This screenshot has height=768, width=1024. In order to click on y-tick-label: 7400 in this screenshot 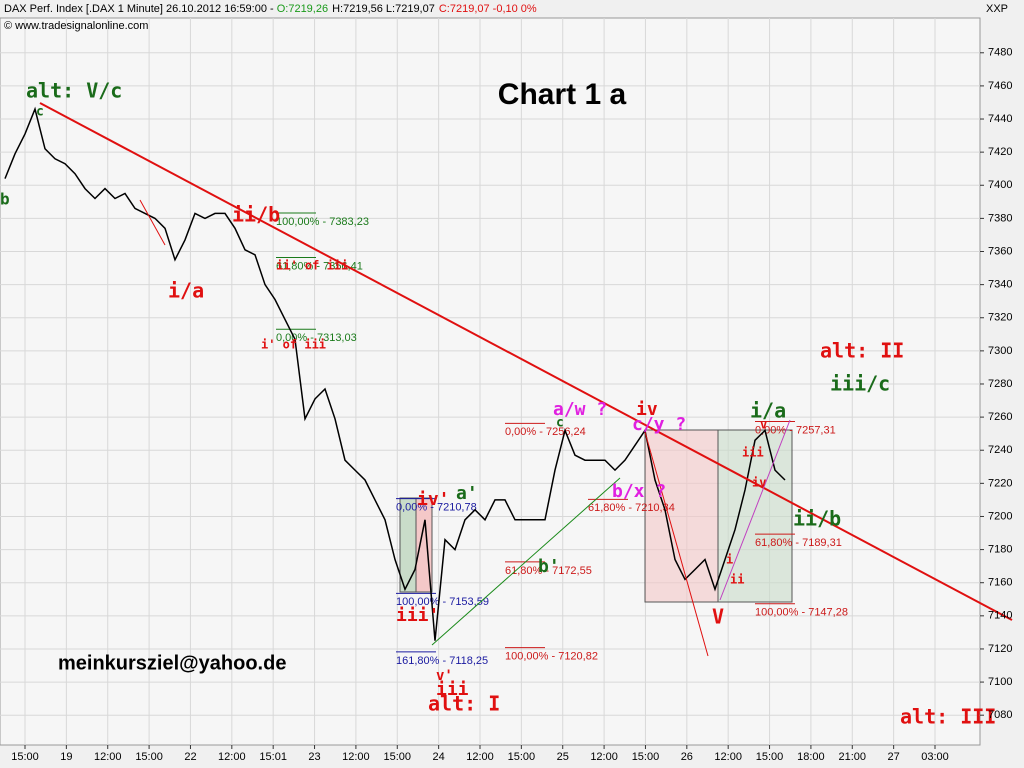, I will do `click(1000, 185)`.